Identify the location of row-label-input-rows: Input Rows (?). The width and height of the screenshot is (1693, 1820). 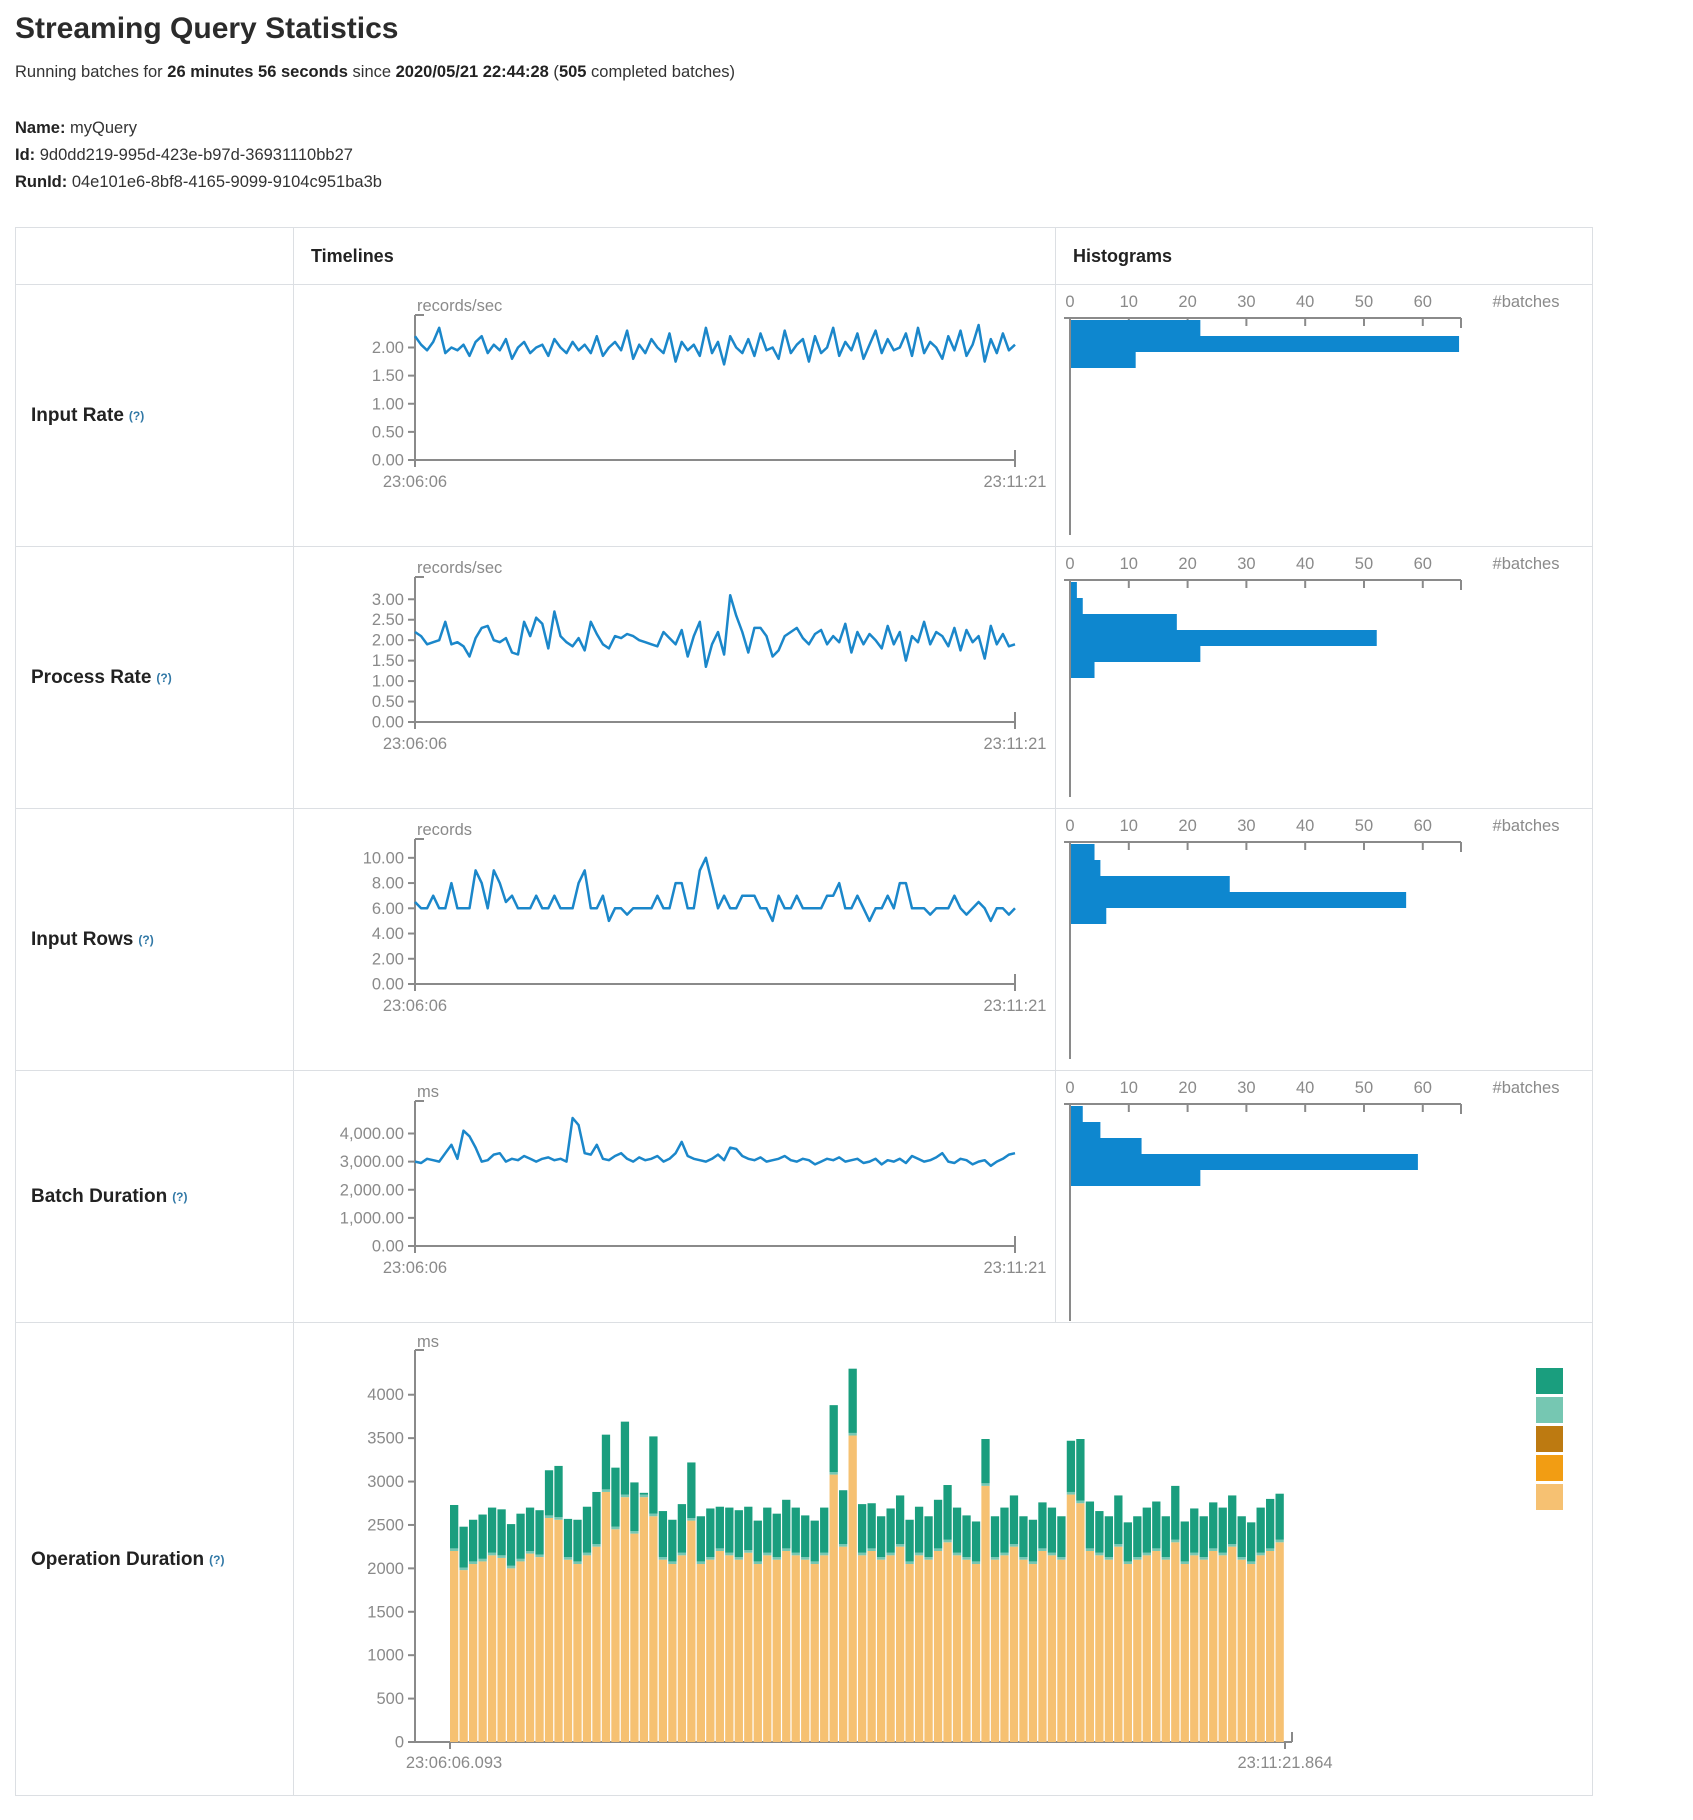
(154, 939).